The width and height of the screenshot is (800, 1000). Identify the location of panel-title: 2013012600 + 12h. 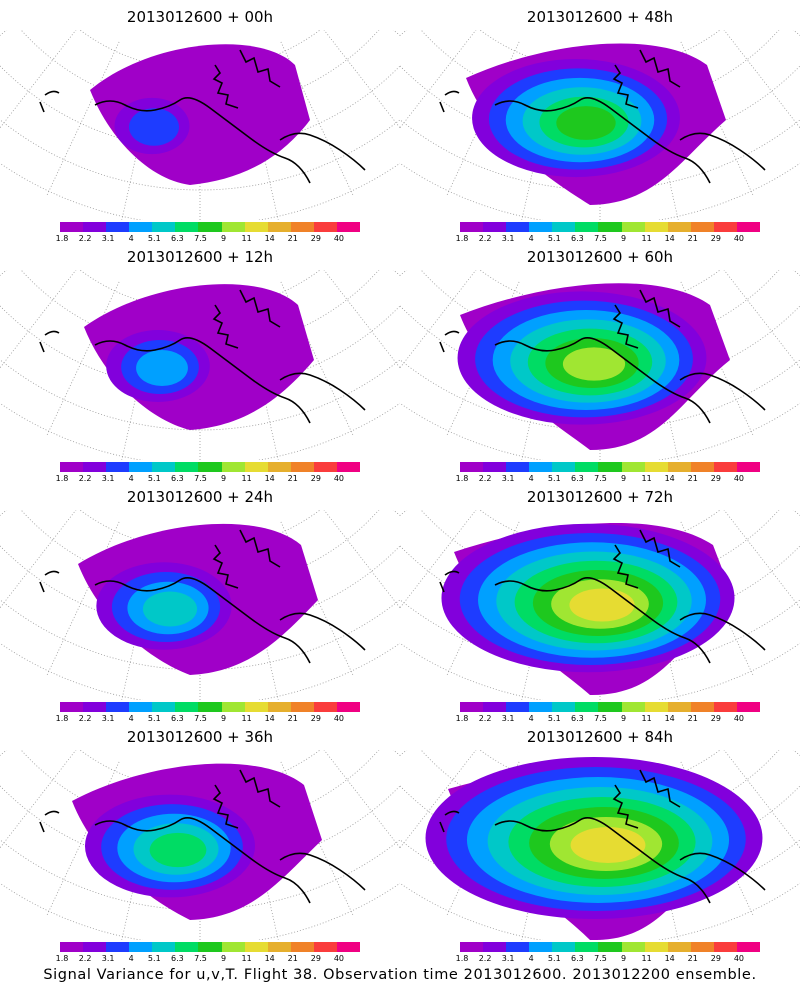
(200, 257).